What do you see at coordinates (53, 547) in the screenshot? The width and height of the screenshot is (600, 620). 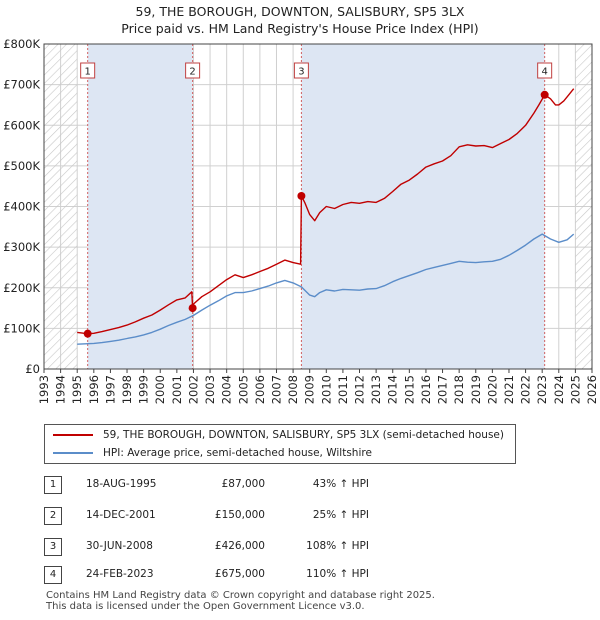 I see `transaction-badge: 3` at bounding box center [53, 547].